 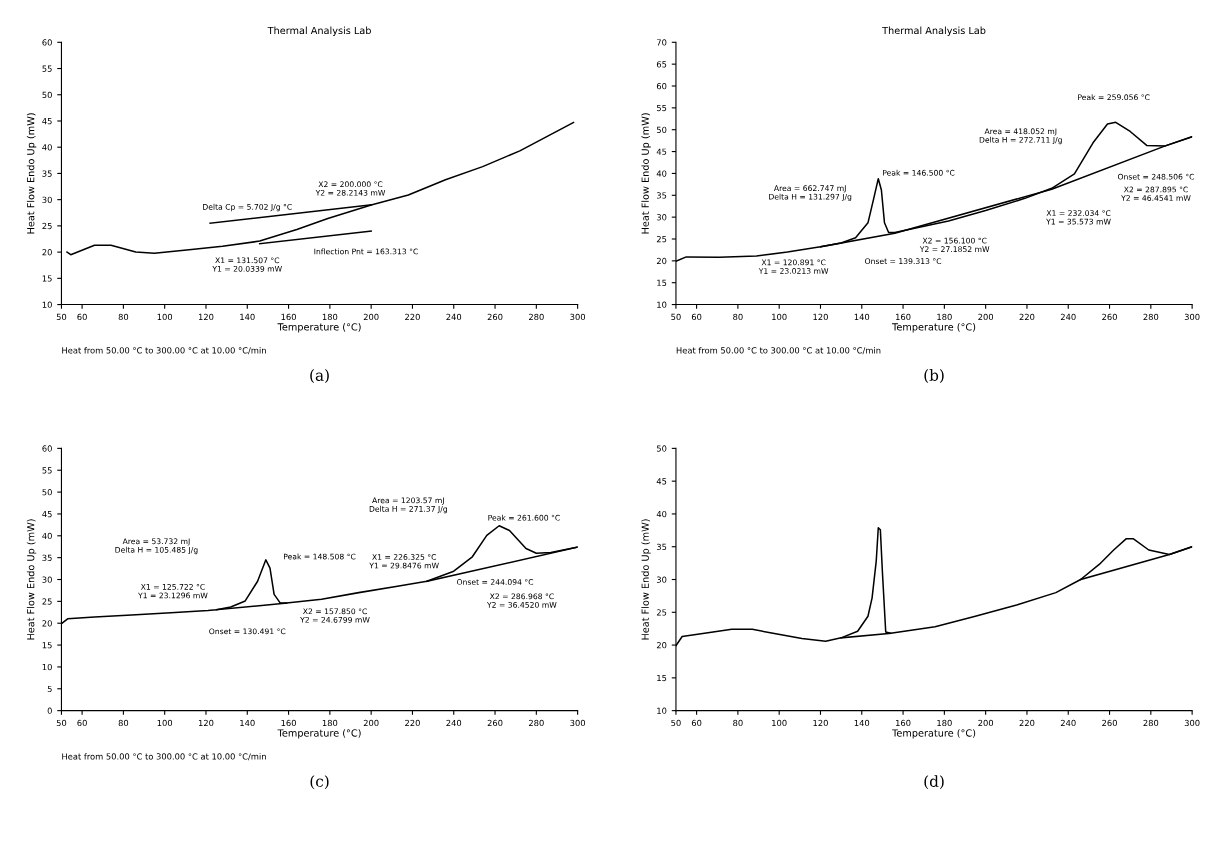 I want to click on y-tick-label: 0, so click(x=49, y=710).